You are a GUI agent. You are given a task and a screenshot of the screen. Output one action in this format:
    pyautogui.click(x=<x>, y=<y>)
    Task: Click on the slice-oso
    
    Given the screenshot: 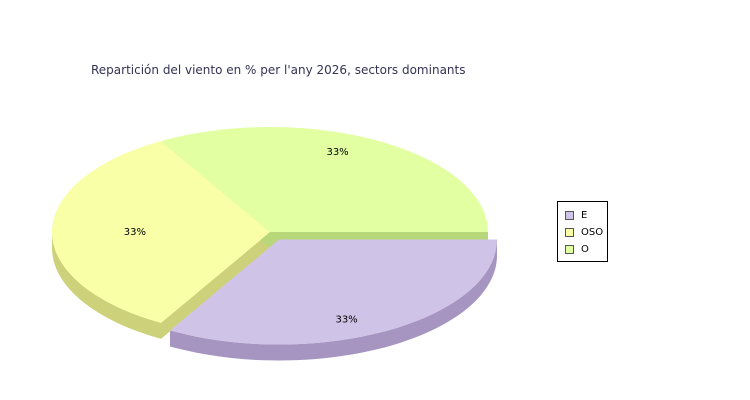 What is the action you would take?
    pyautogui.click(x=161, y=232)
    